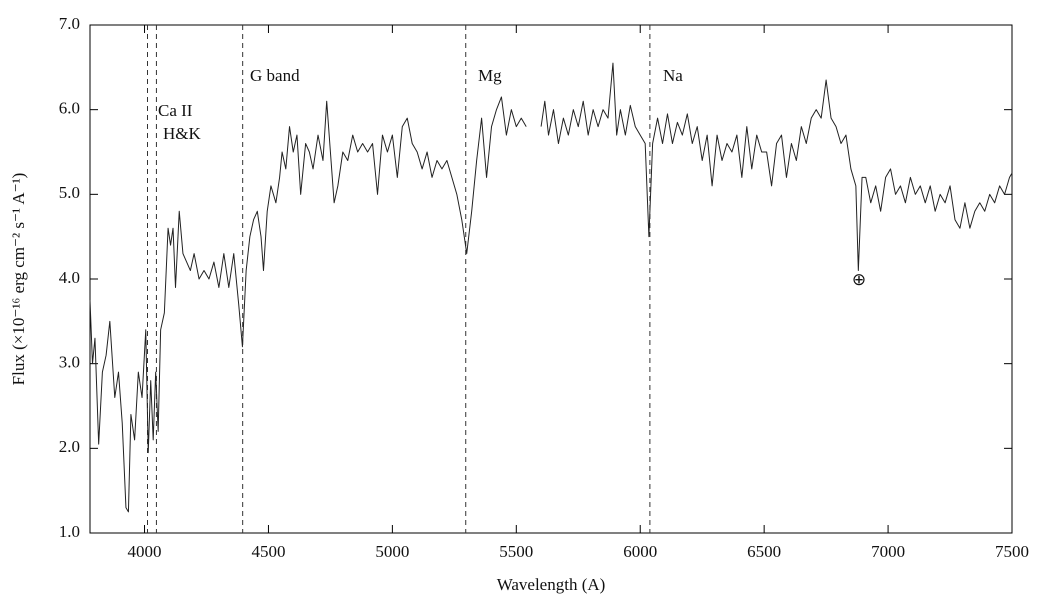  What do you see at coordinates (69, 531) in the screenshot?
I see `y-tick-label: 1.0` at bounding box center [69, 531].